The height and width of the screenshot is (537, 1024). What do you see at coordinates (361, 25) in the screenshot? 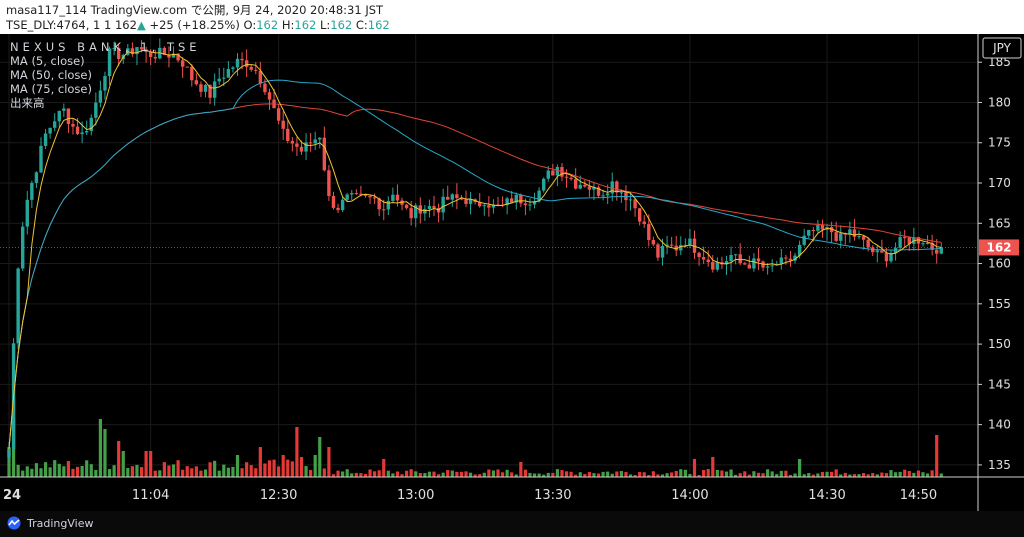
I see `close-label: C:` at bounding box center [361, 25].